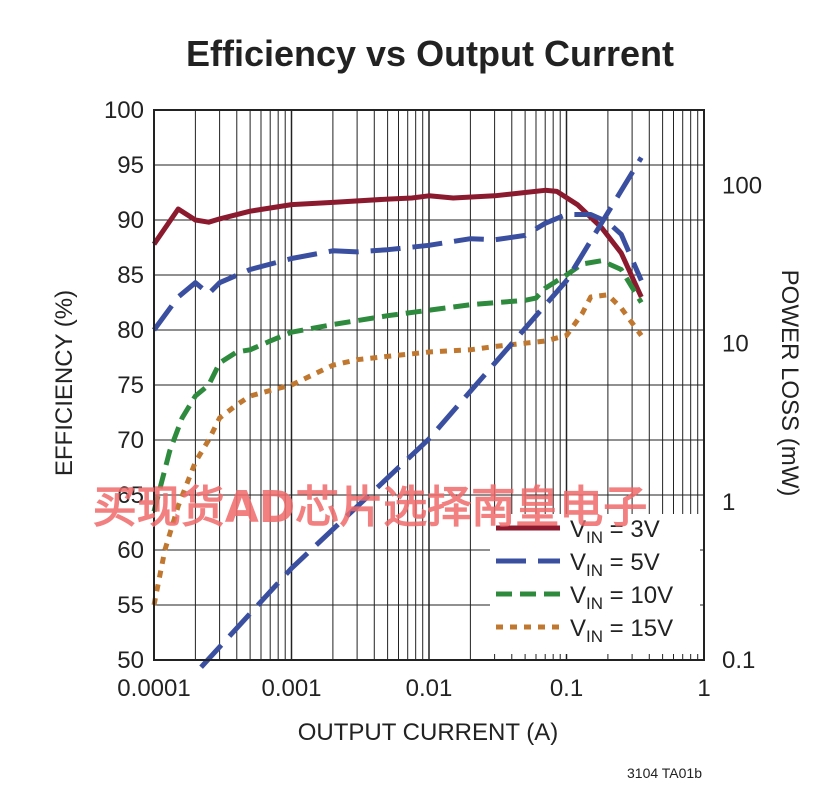 The height and width of the screenshot is (805, 830). I want to click on y-tick-label: 50, so click(130, 660).